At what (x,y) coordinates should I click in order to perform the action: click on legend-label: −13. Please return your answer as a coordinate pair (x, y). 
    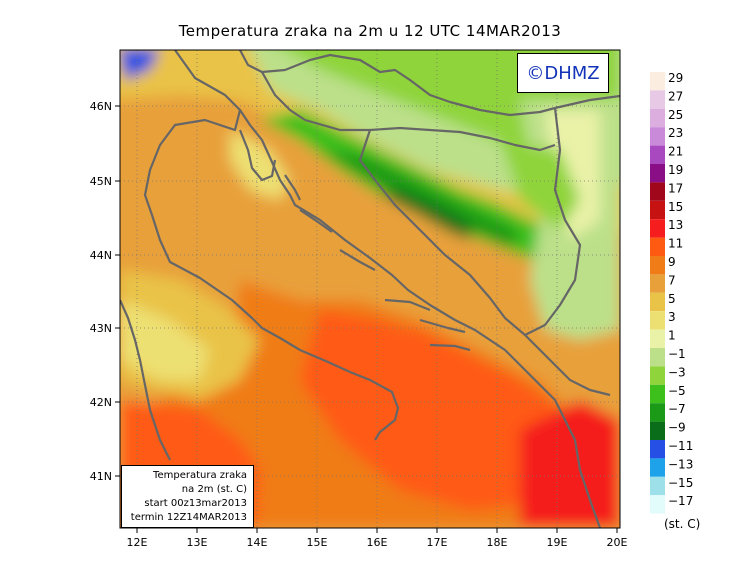
    Looking at the image, I should click on (680, 464).